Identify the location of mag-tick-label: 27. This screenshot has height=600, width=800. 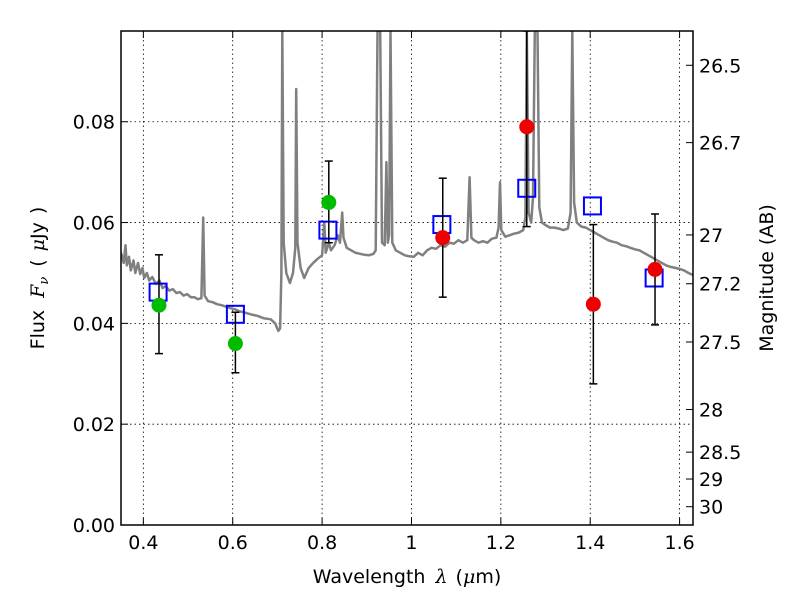
(711, 236).